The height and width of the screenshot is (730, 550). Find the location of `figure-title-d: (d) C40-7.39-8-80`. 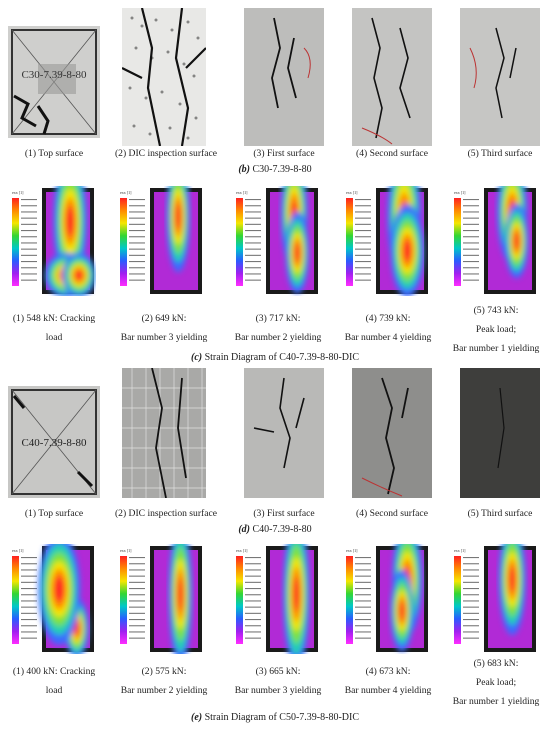

figure-title-d: (d) C40-7.39-8-80 is located at coordinates (275, 529).